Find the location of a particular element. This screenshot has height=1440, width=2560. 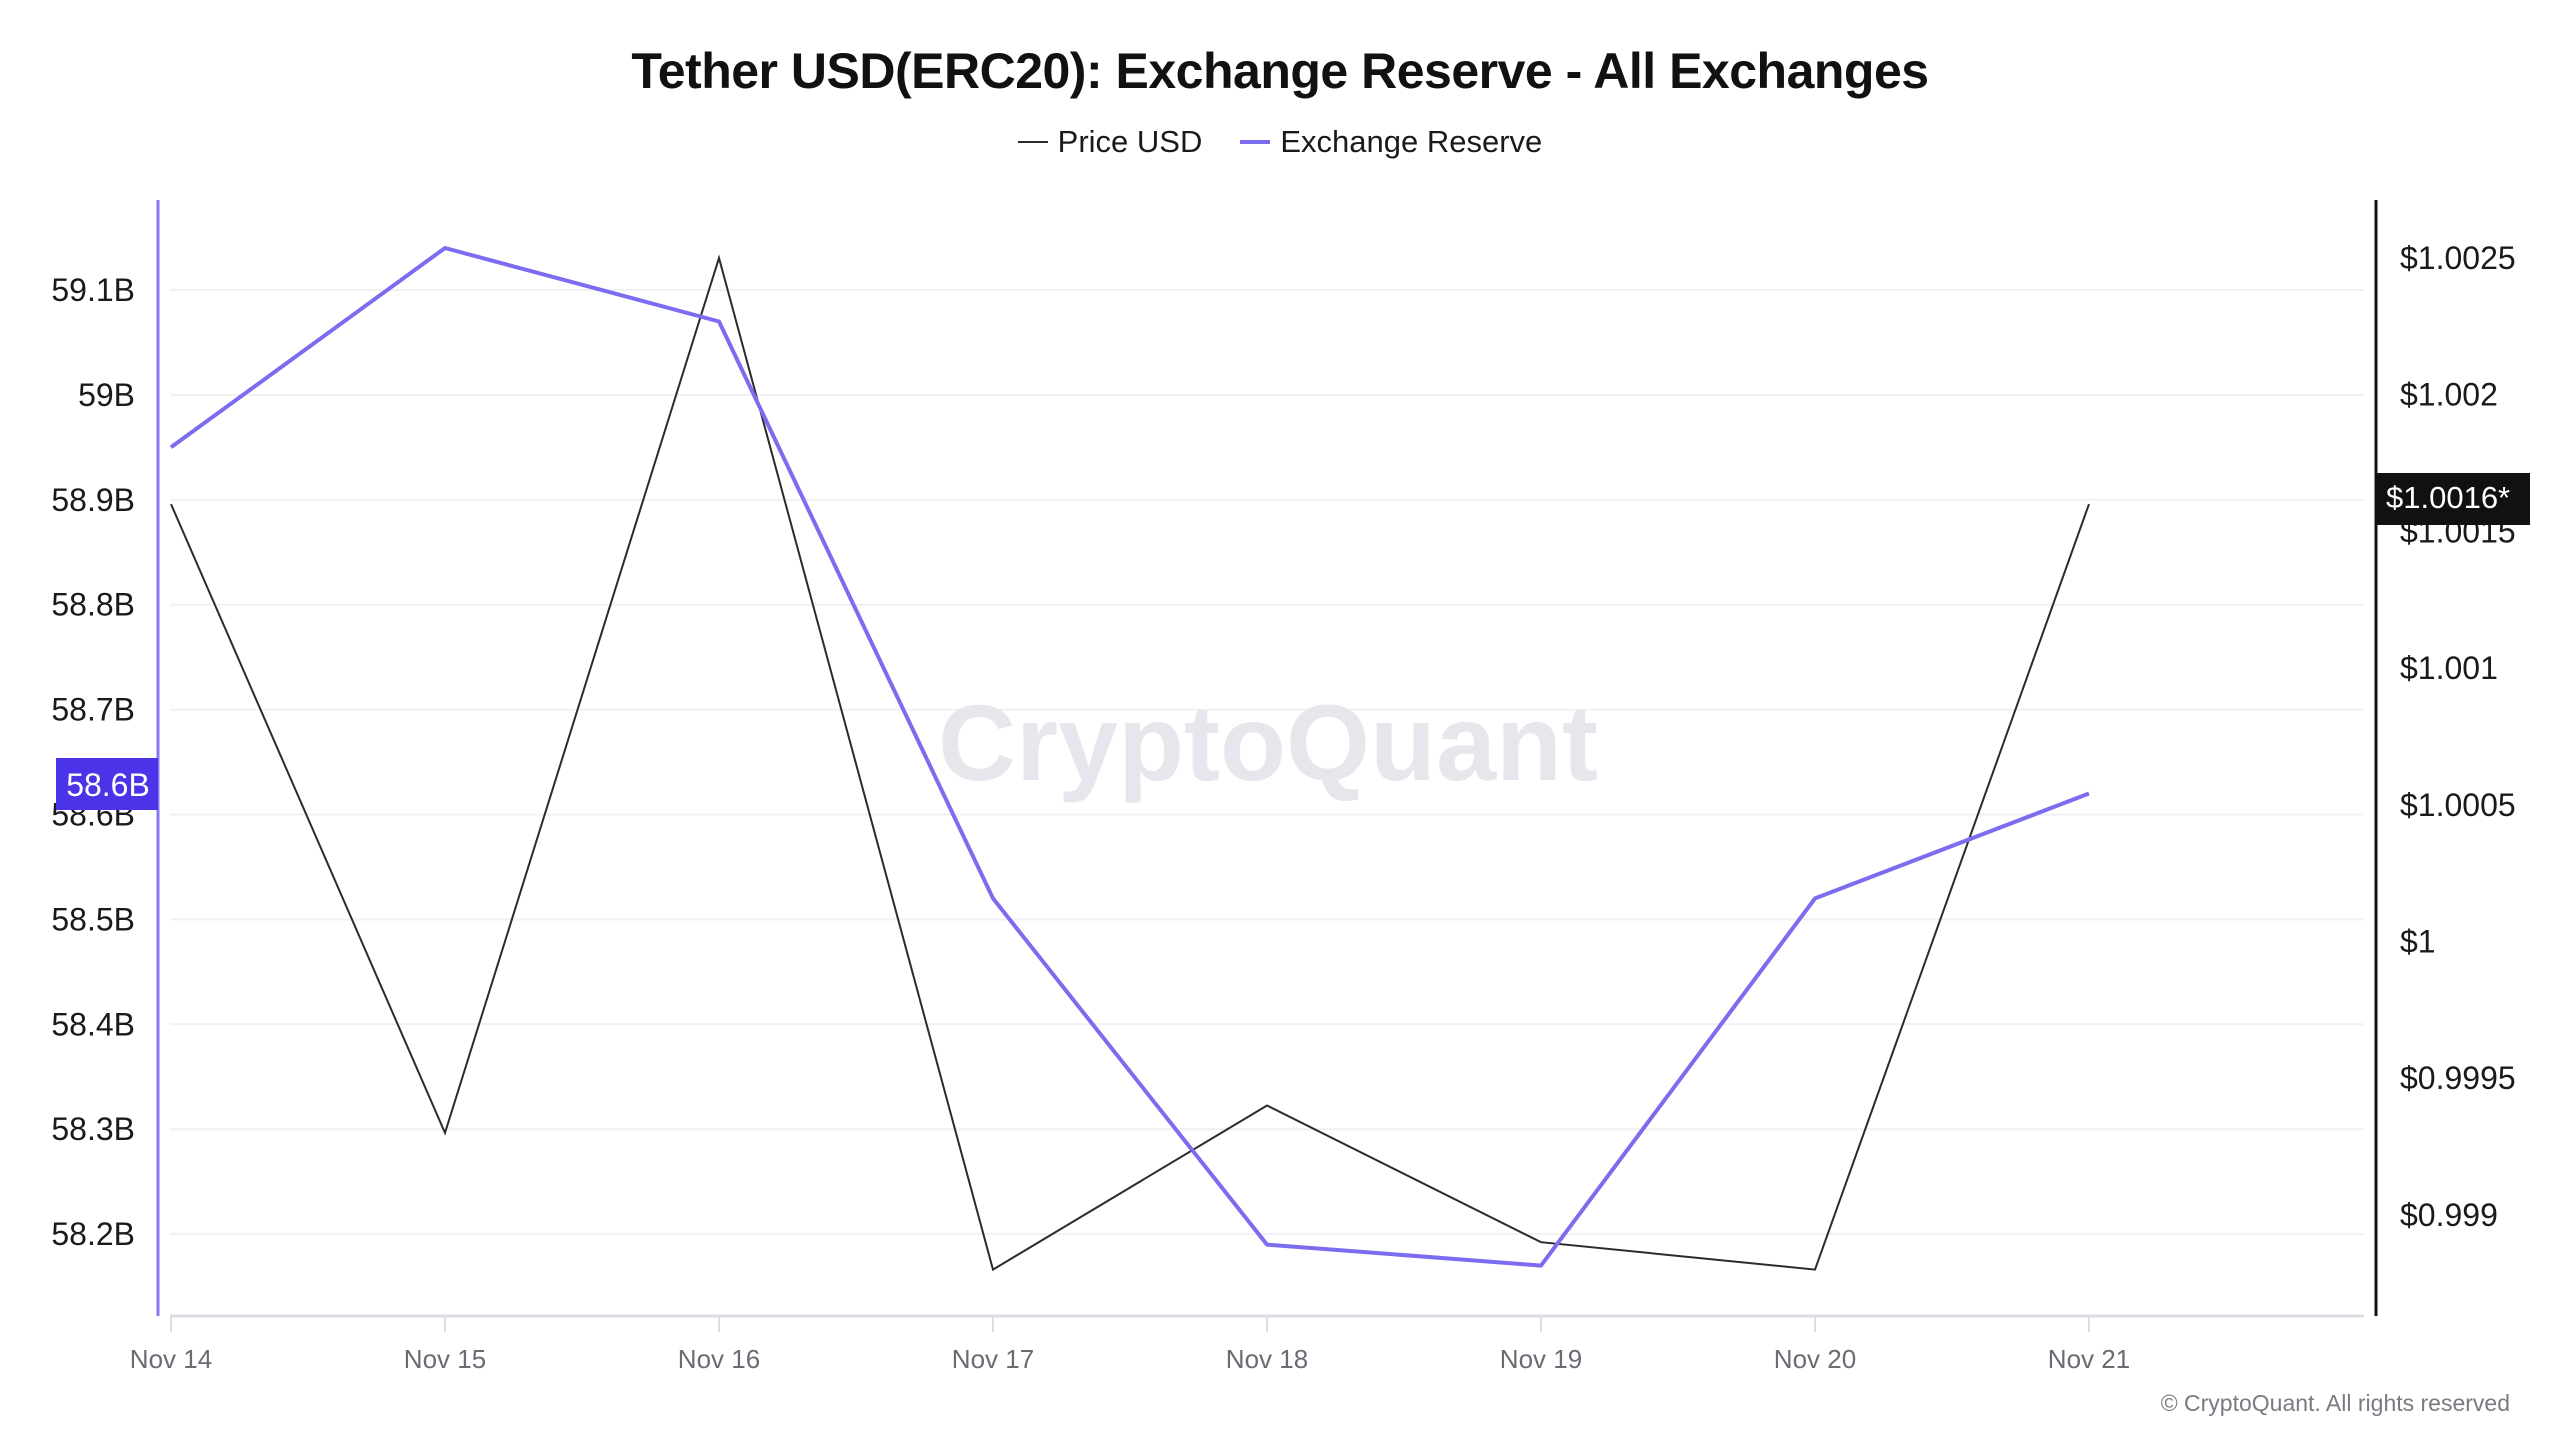

watermark-logo: CryptoQuant is located at coordinates (1268, 742).